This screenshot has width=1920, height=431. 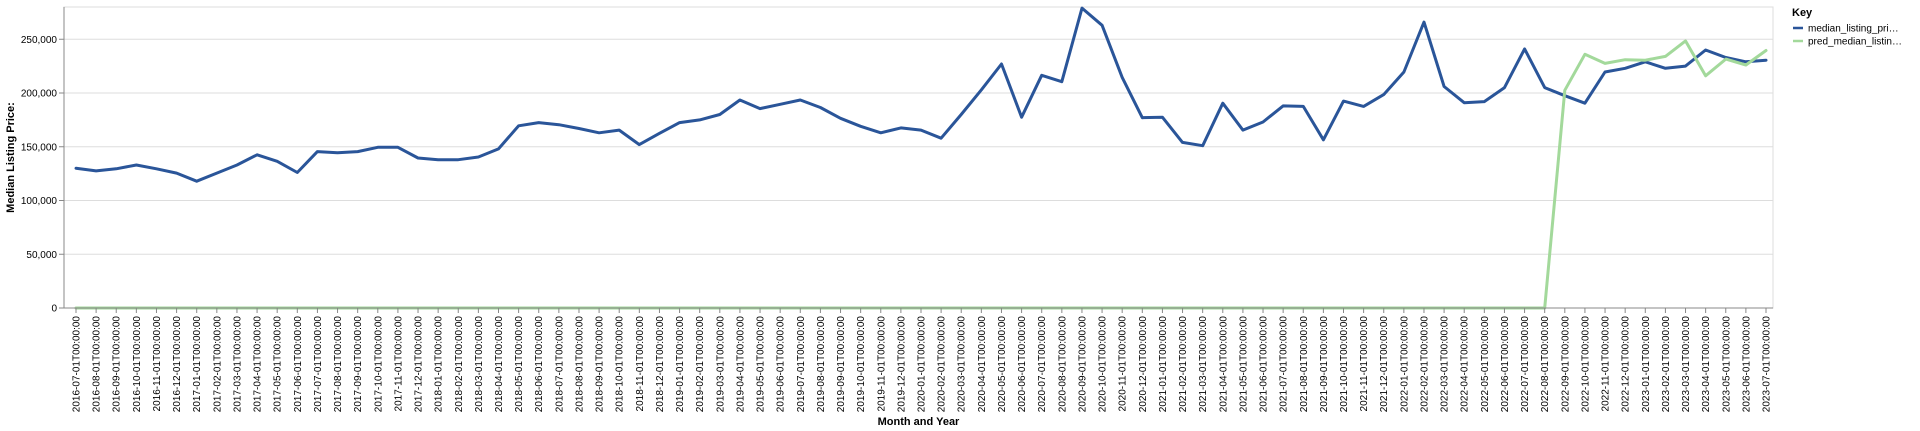 What do you see at coordinates (278, 364) in the screenshot?
I see `x-tick-label: 2017-05-01T00:00:00` at bounding box center [278, 364].